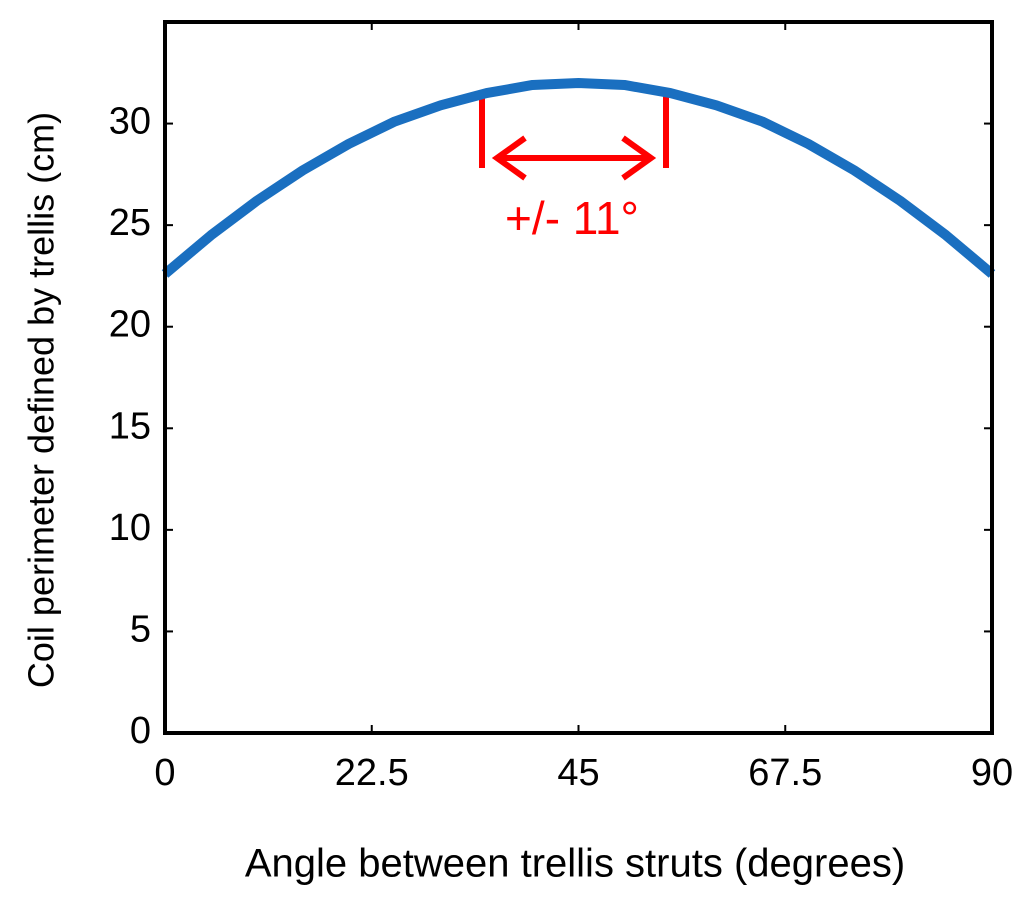 The width and height of the screenshot is (1028, 906). What do you see at coordinates (130, 122) in the screenshot?
I see `y-tick-label: 30` at bounding box center [130, 122].